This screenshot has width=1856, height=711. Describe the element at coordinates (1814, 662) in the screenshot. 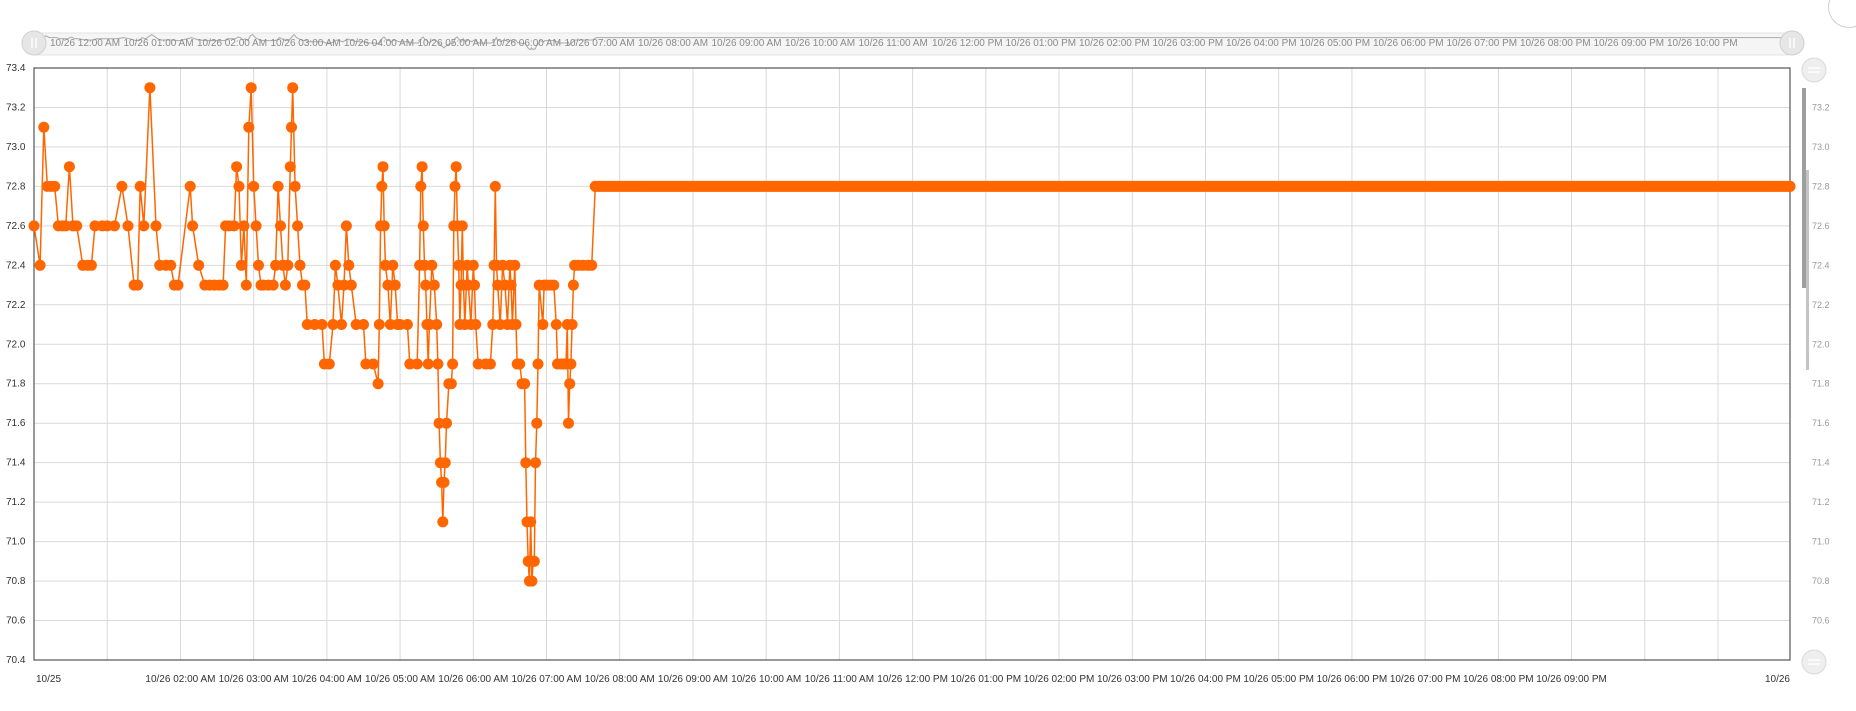

I see `vertical-scroll-bottom-knob` at that location.